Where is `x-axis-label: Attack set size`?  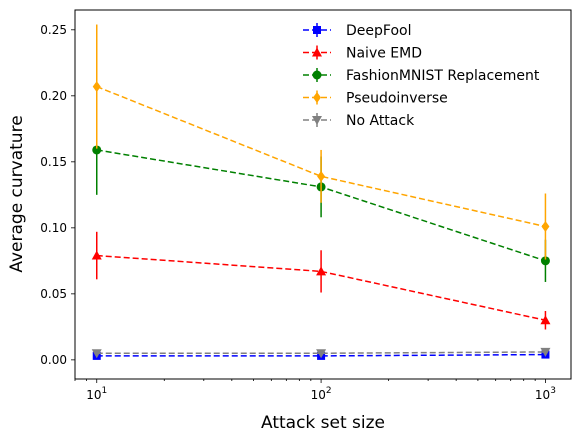 x-axis-label: Attack set size is located at coordinates (323, 423).